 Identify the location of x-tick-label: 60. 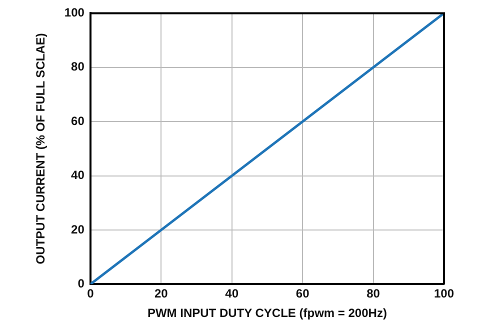
(303, 293).